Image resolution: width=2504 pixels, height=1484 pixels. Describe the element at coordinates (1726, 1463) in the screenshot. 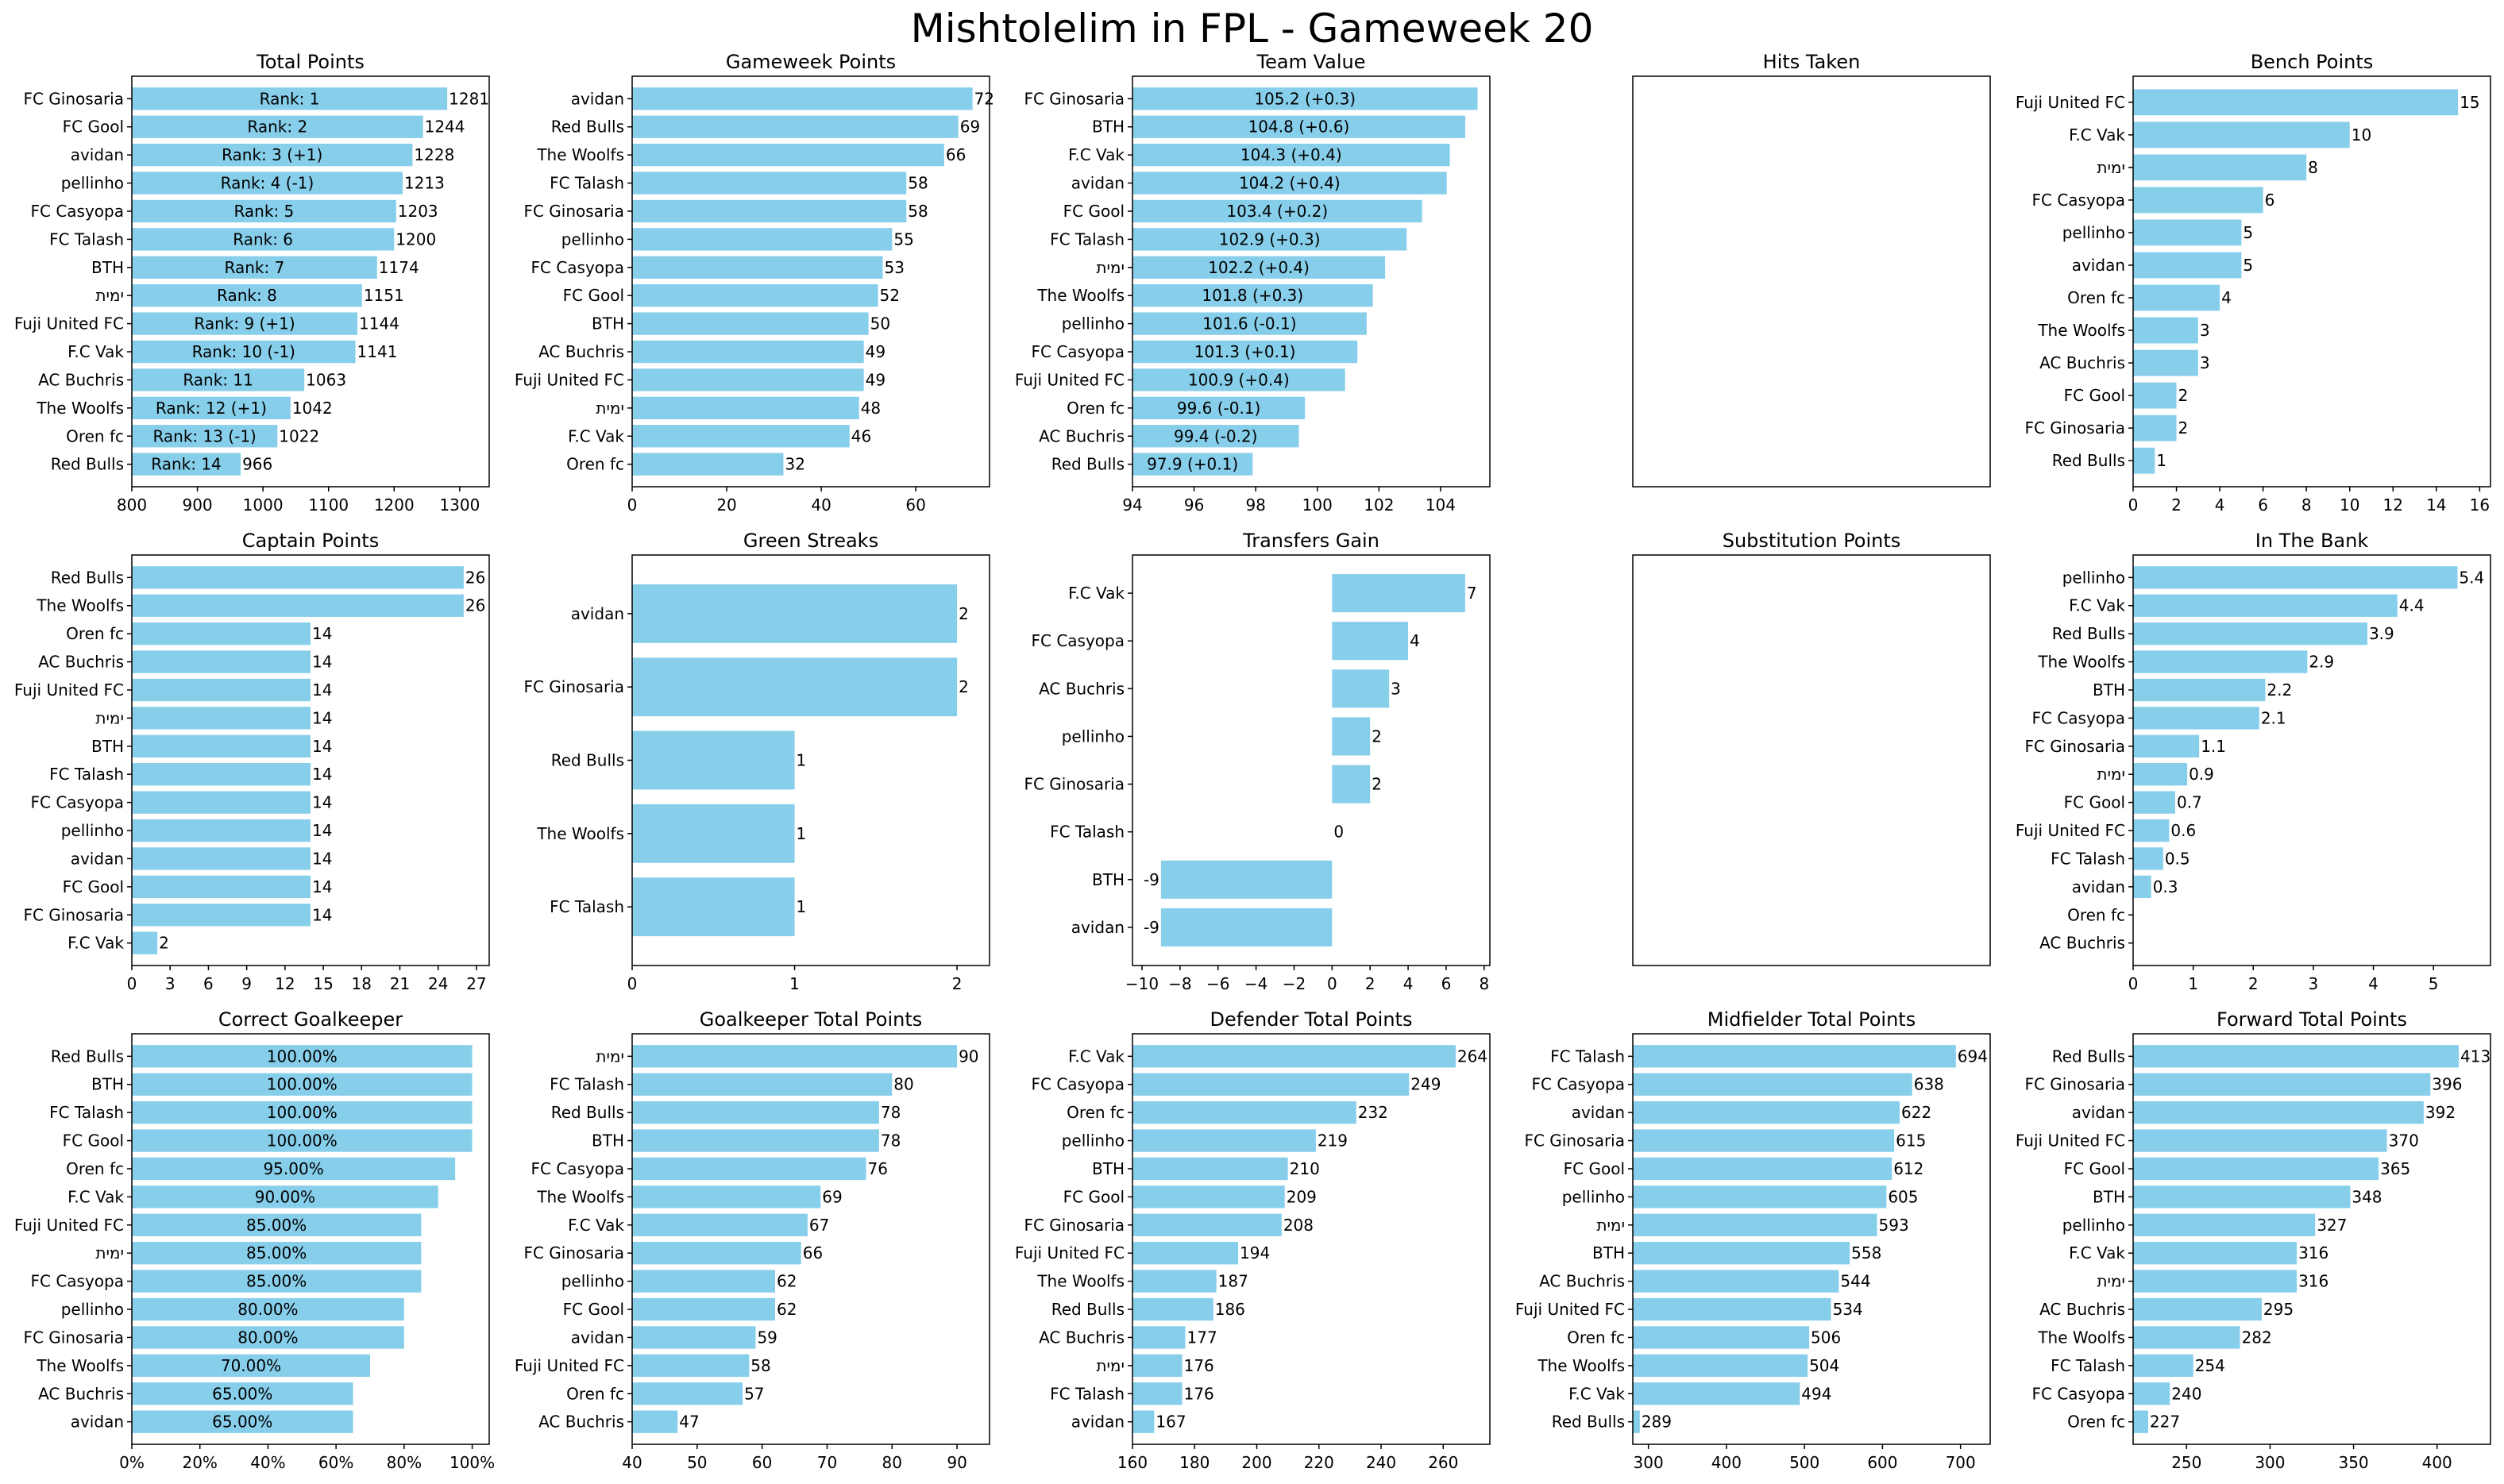

I see `x-tick-label: 400` at that location.